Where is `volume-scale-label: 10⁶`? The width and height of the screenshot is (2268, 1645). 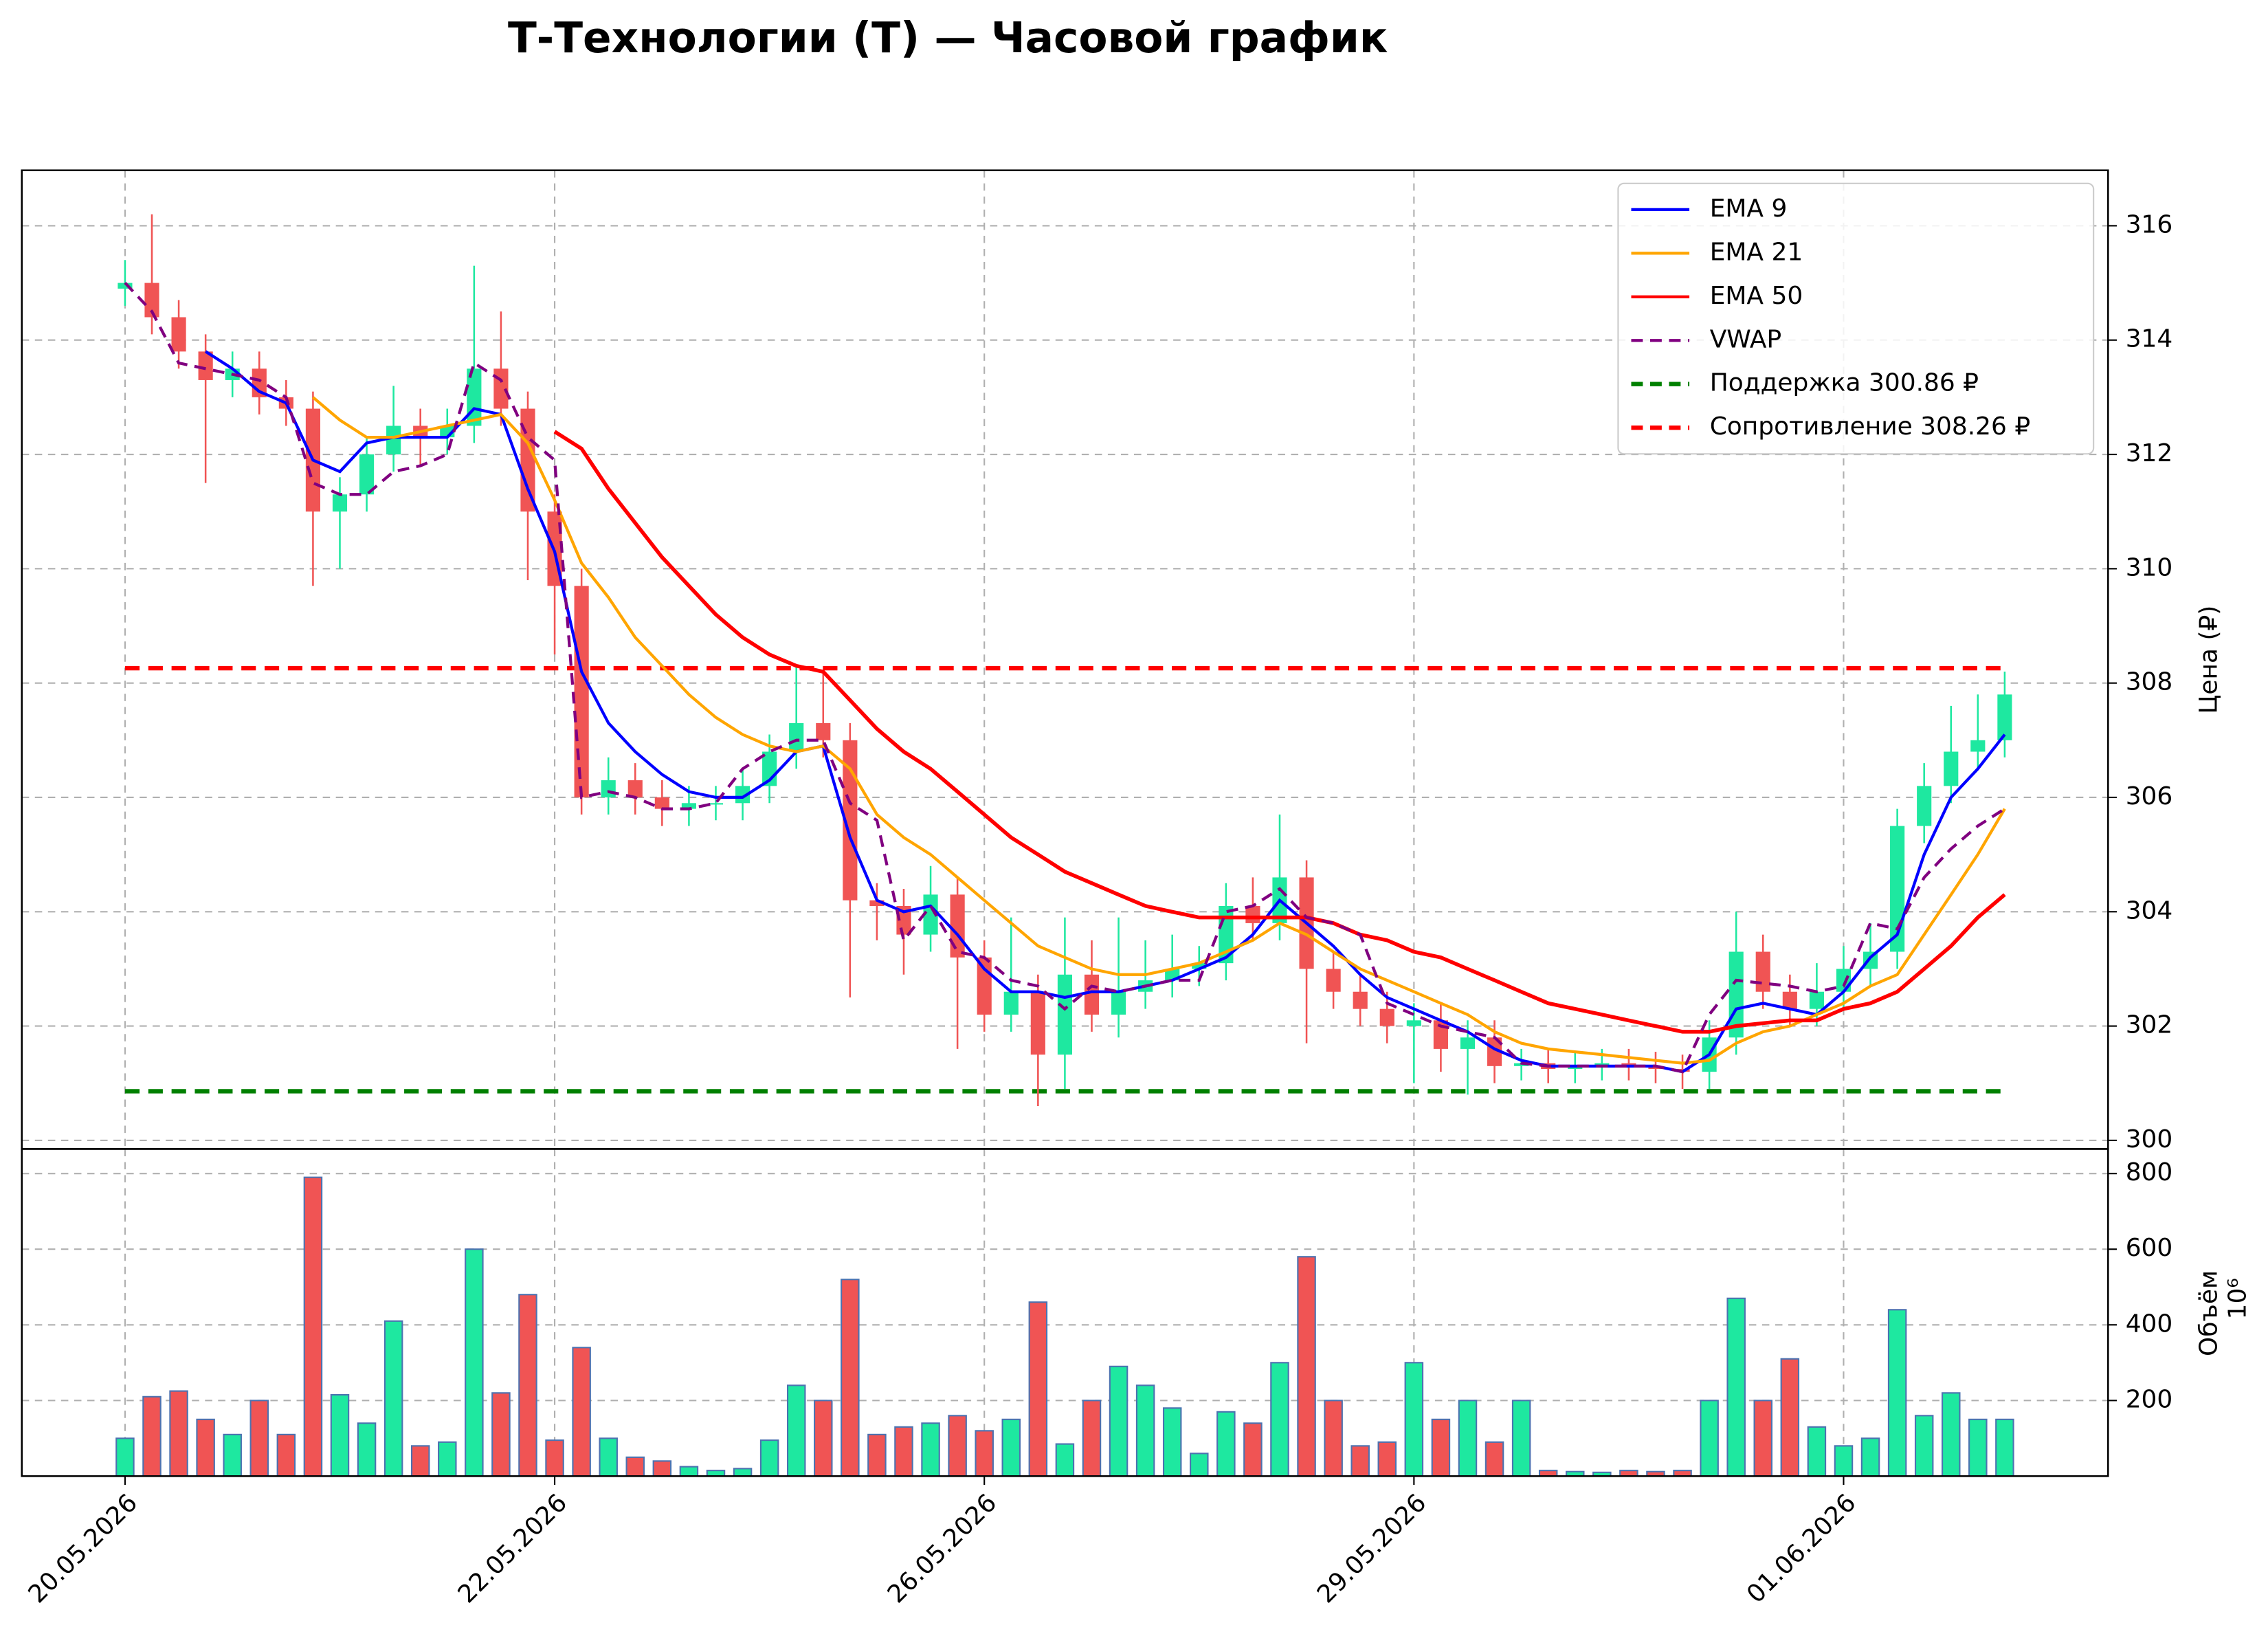 volume-scale-label: 10⁶ is located at coordinates (2238, 1298).